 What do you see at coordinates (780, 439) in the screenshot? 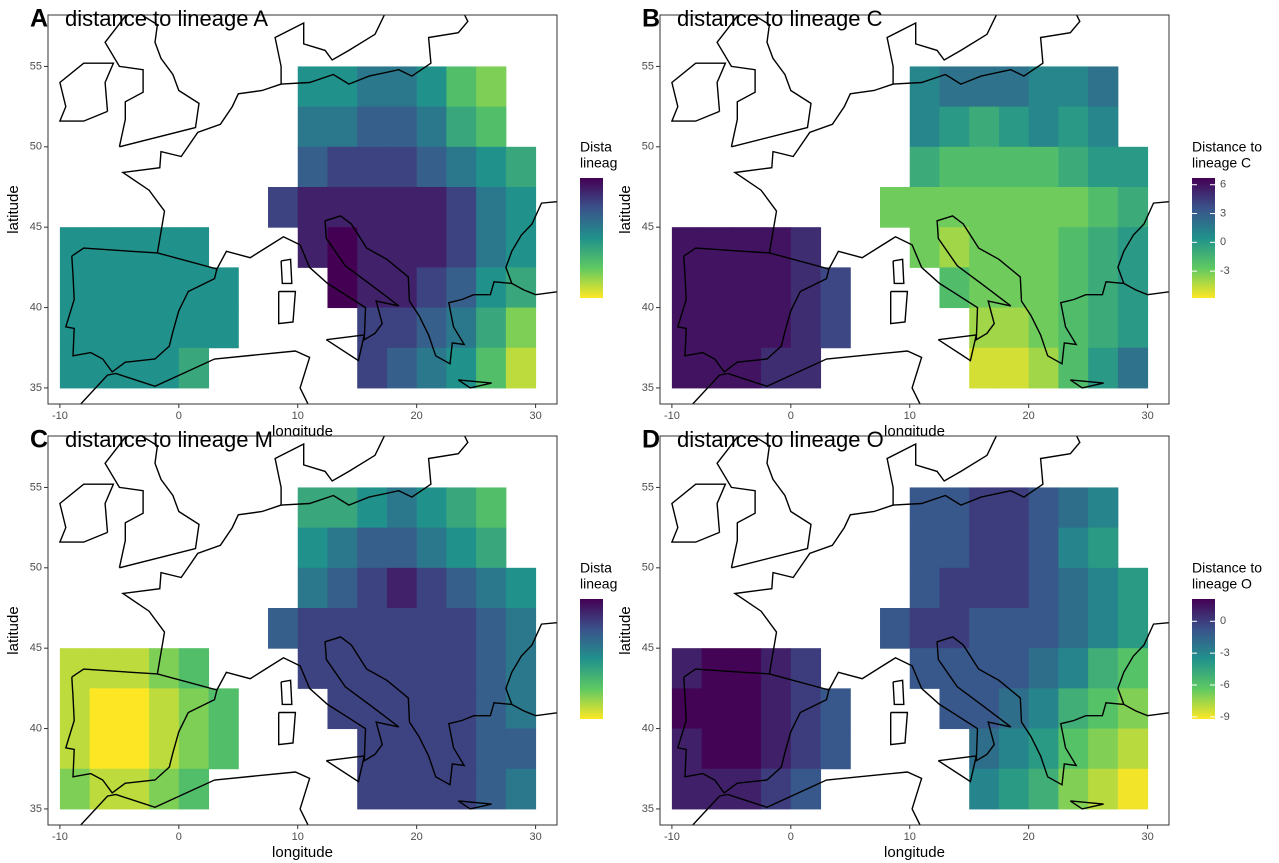
I see `panel-title: distance to lineage O` at bounding box center [780, 439].